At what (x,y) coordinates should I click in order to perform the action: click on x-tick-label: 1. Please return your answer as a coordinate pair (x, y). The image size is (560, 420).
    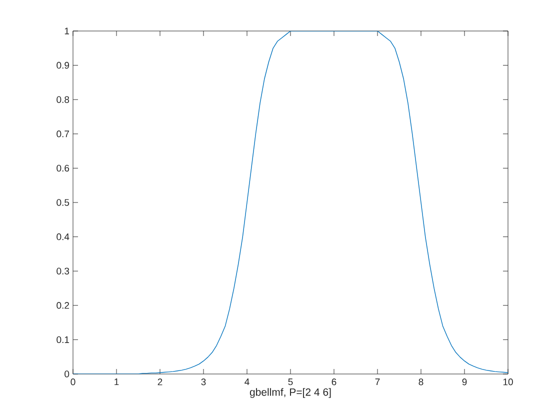
    Looking at the image, I should click on (116, 382).